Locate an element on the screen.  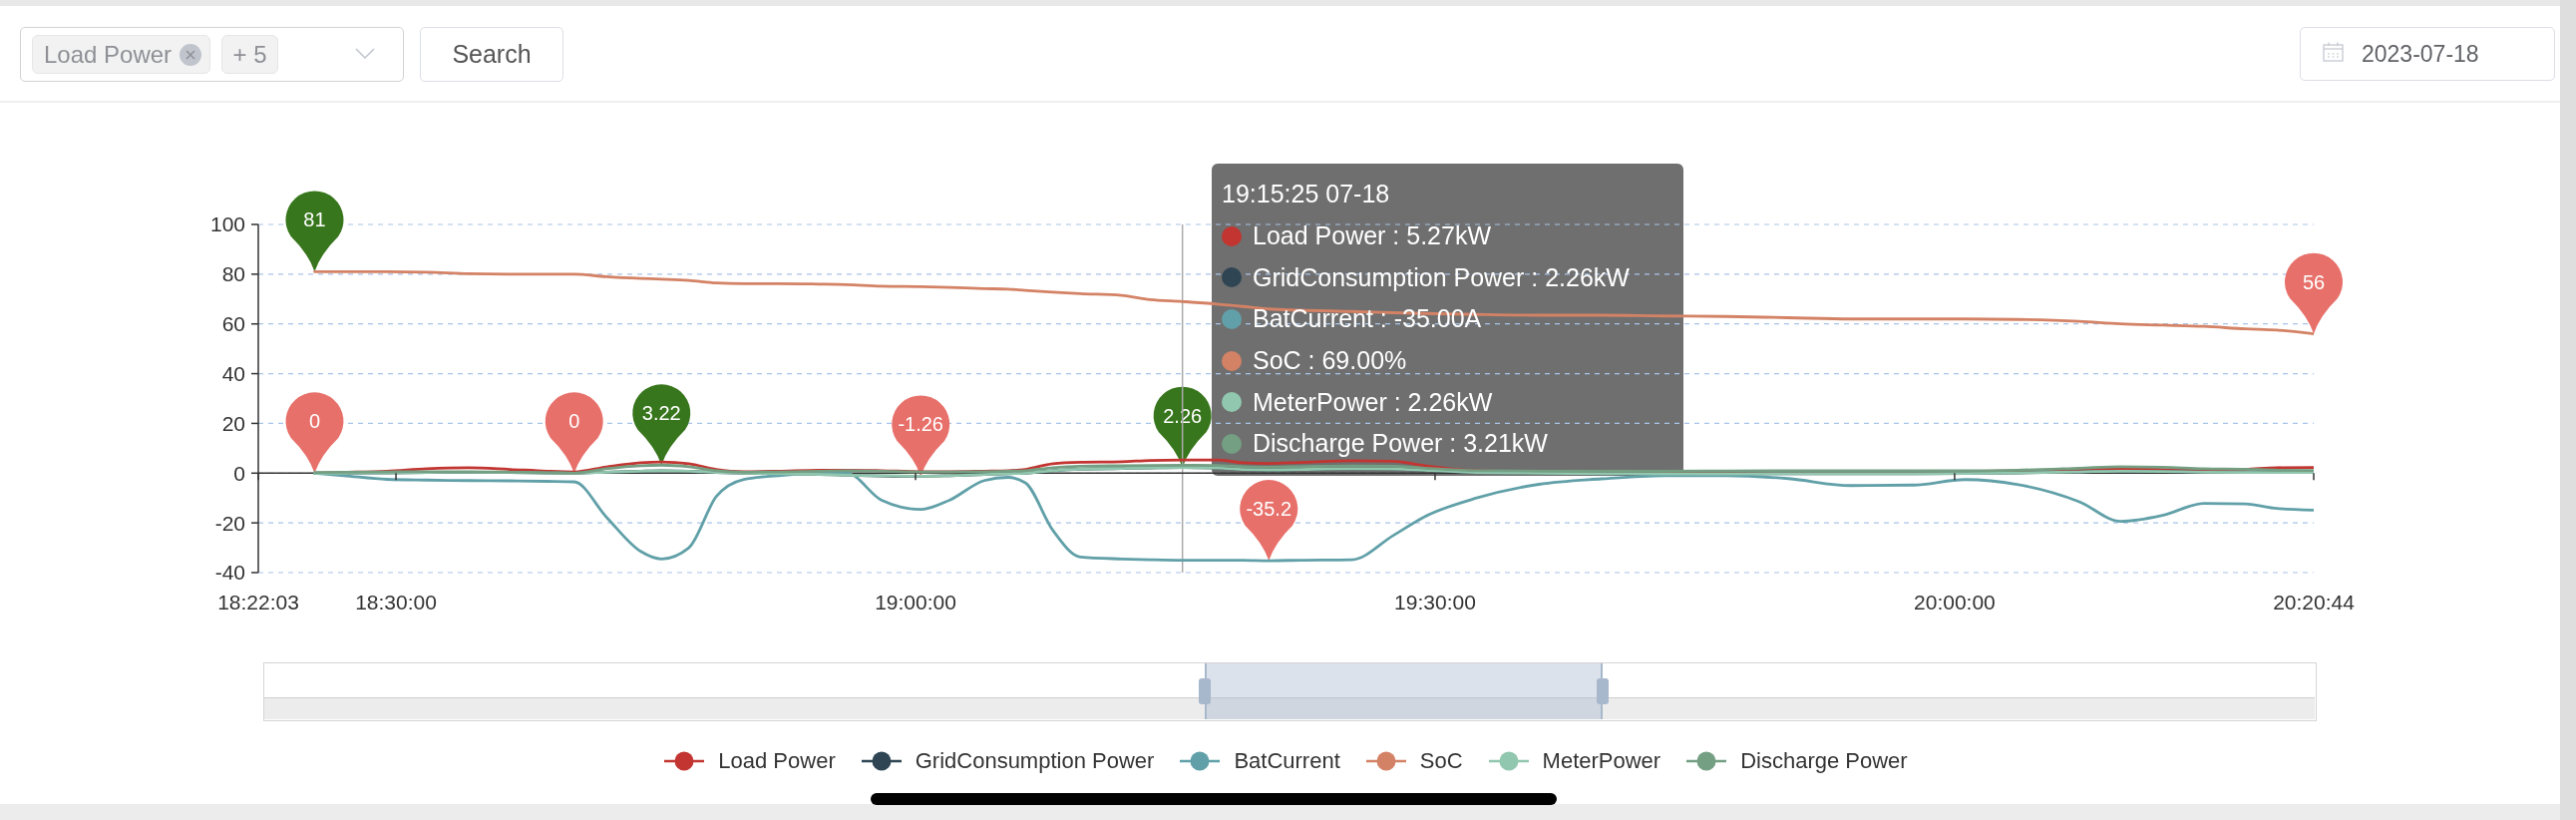
y-tick-label: 100 is located at coordinates (227, 224).